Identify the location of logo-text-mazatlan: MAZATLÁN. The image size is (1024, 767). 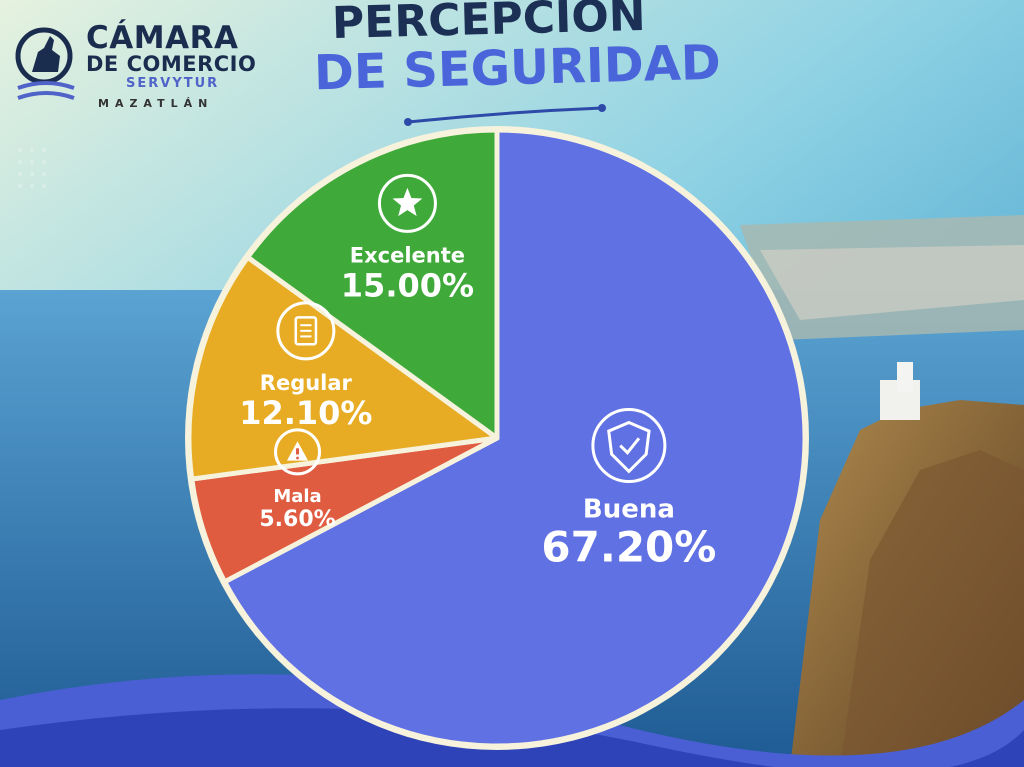
(156, 103).